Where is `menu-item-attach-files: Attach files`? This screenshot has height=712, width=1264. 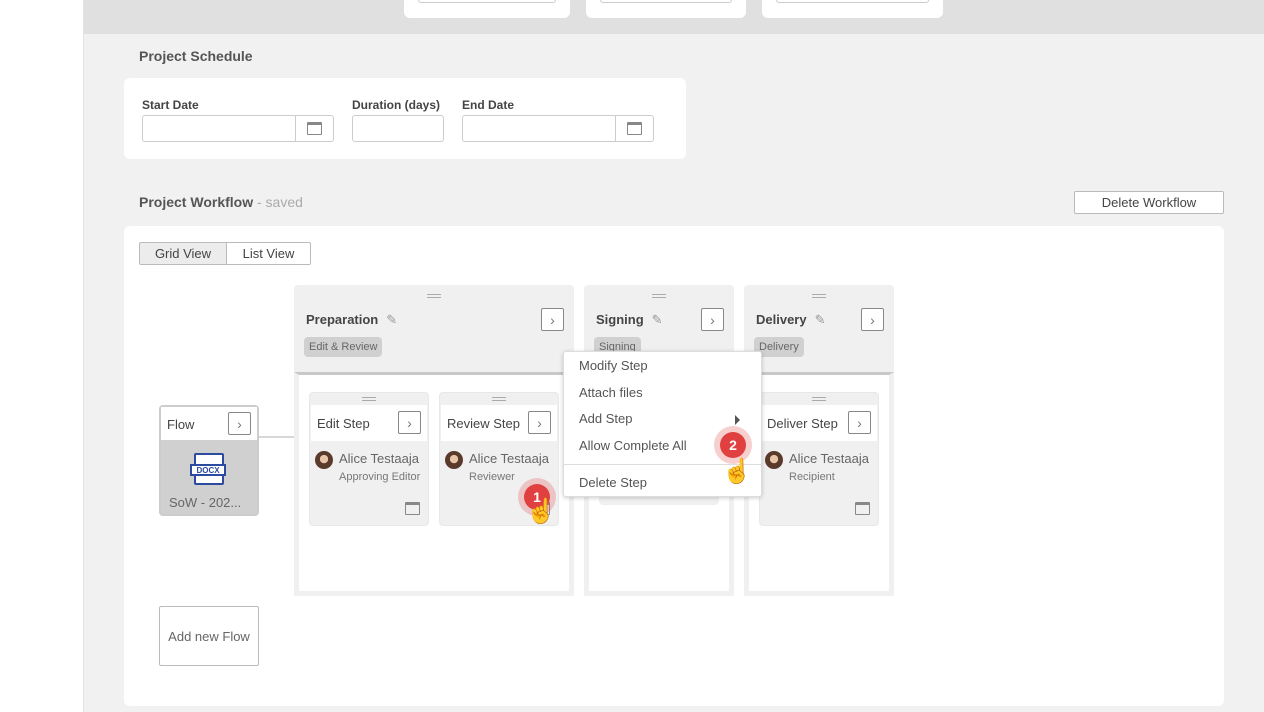
menu-item-attach-files: Attach files is located at coordinates (611, 392).